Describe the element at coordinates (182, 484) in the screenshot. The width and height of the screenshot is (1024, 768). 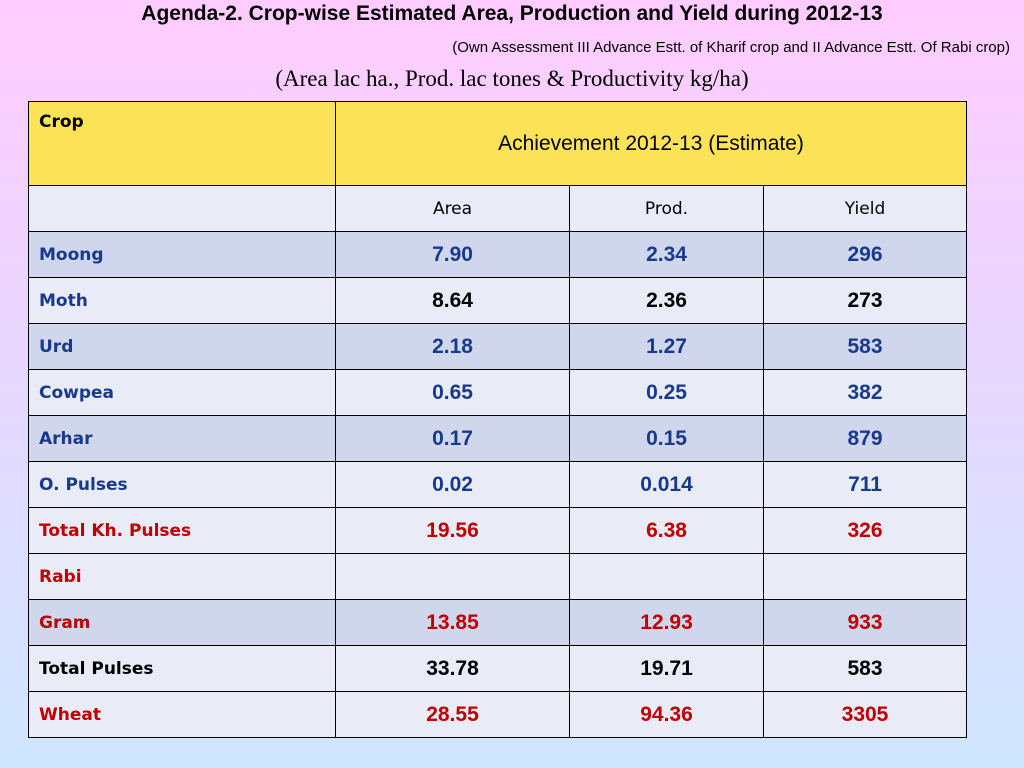
I see `crop-name-cell: O. Pulses` at that location.